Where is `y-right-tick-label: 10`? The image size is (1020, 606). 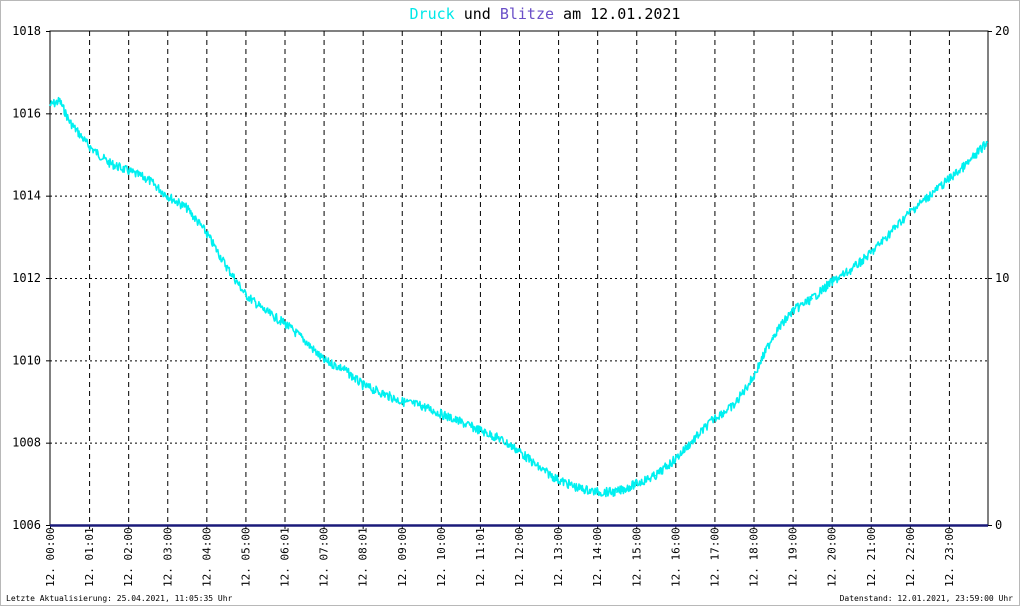 y-right-tick-label: 10 is located at coordinates (1002, 278).